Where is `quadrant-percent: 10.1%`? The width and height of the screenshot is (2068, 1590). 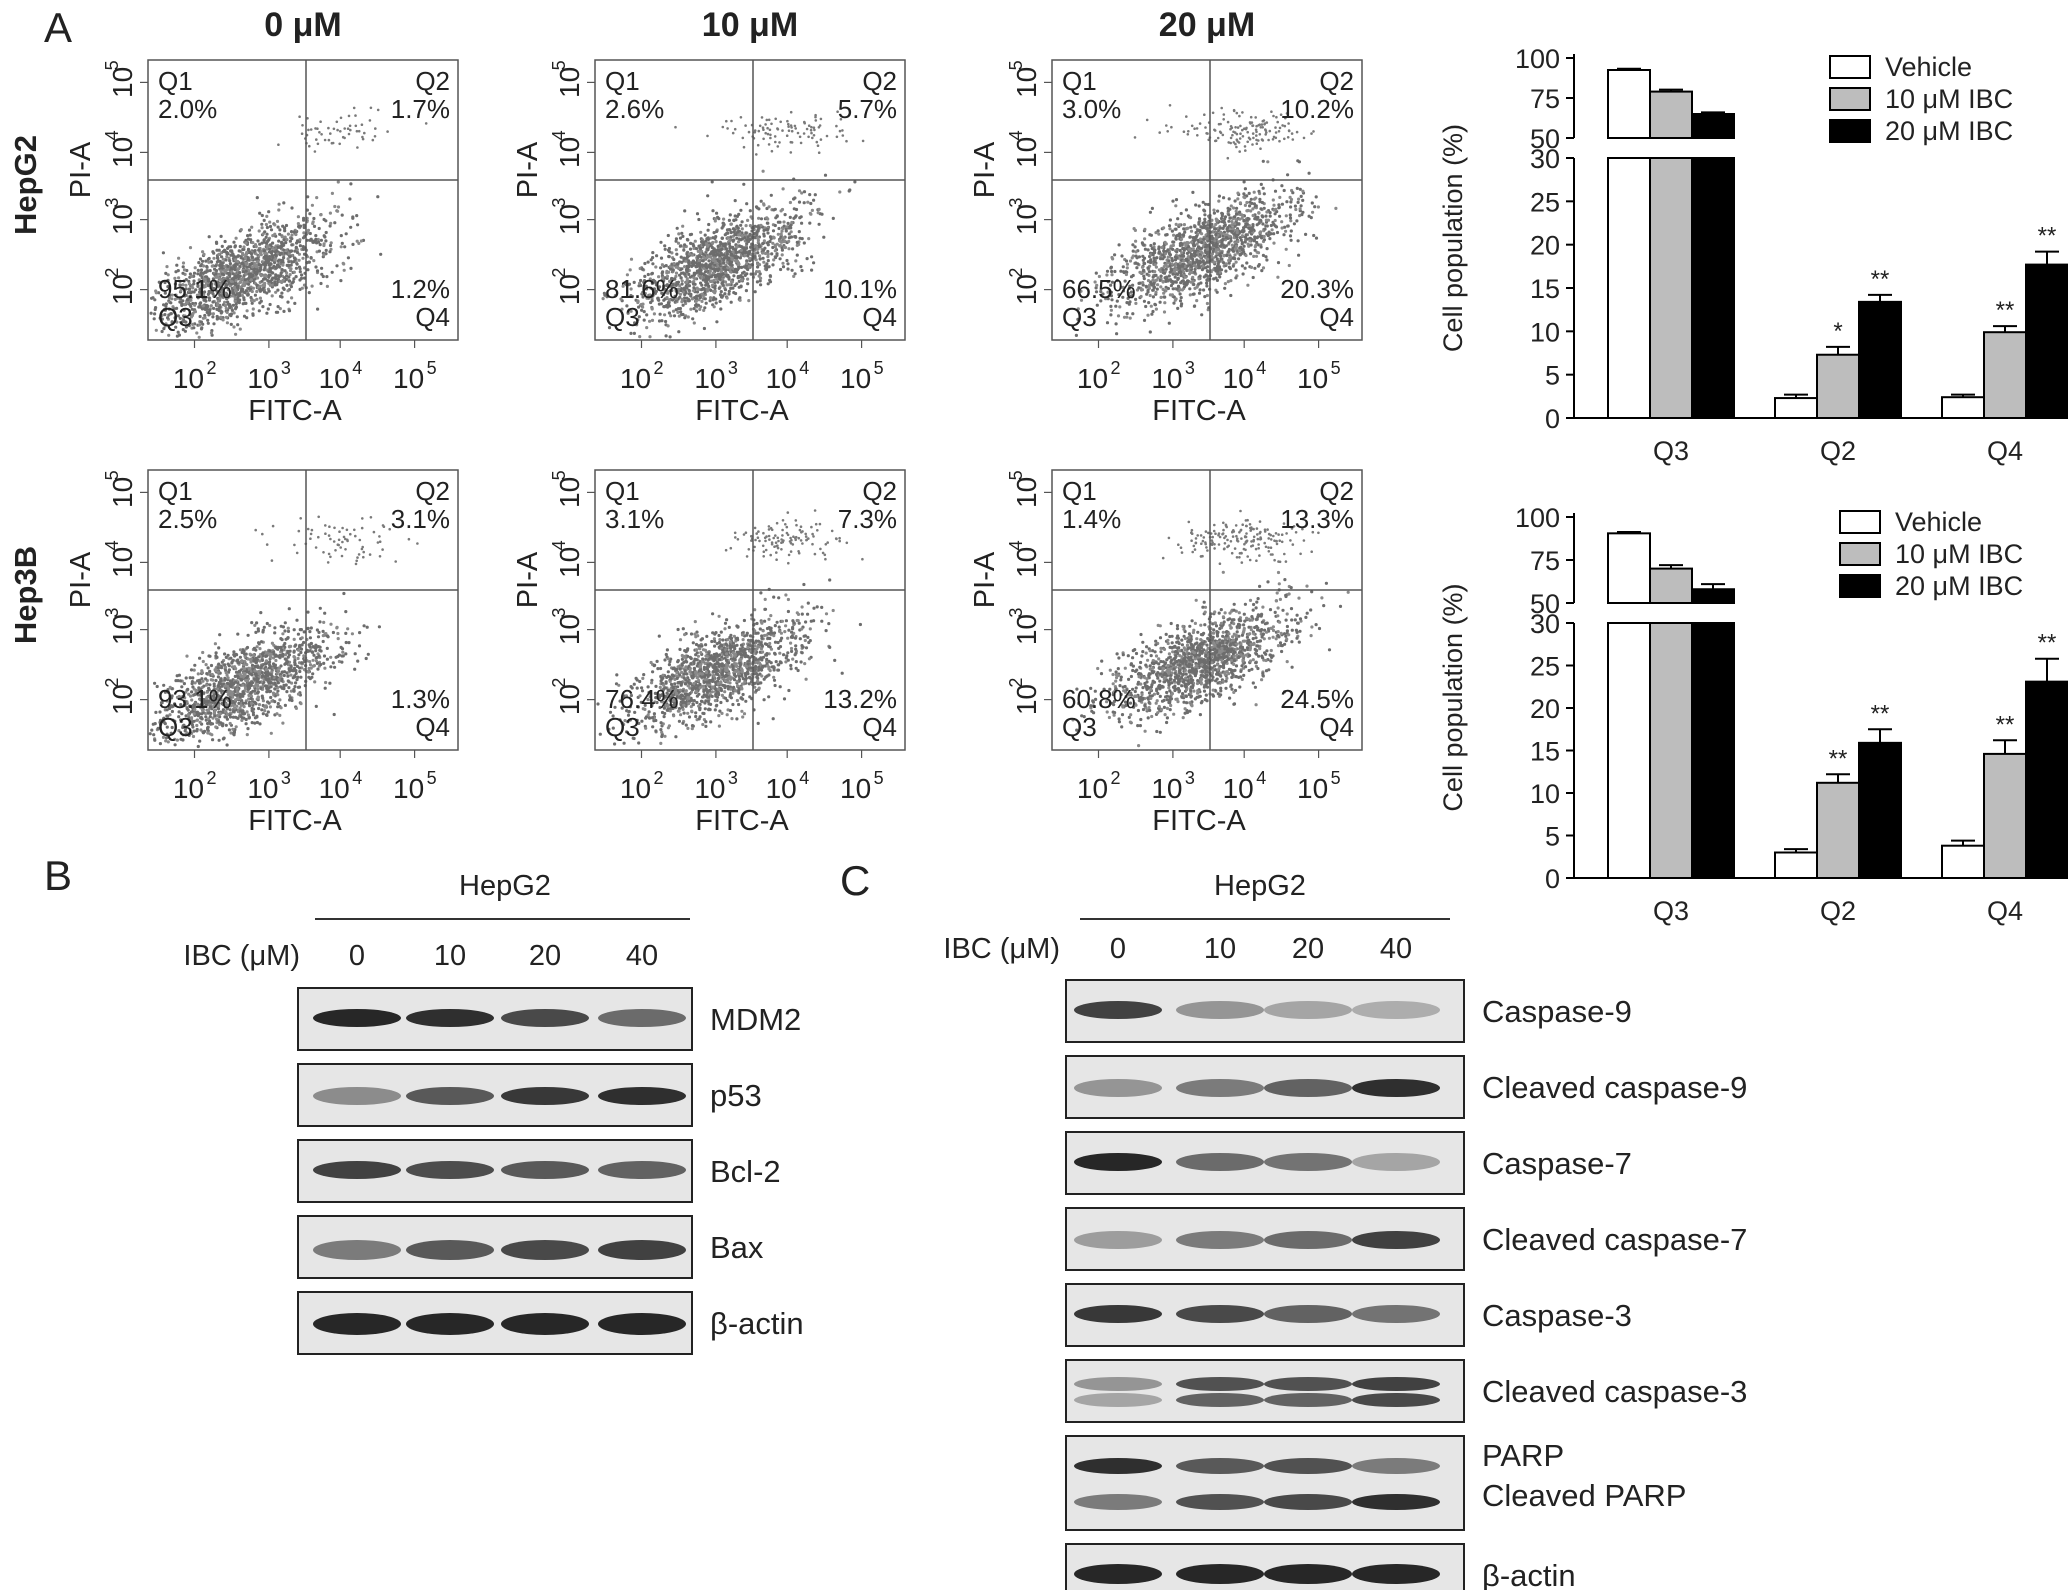 quadrant-percent: 10.1% is located at coordinates (860, 289).